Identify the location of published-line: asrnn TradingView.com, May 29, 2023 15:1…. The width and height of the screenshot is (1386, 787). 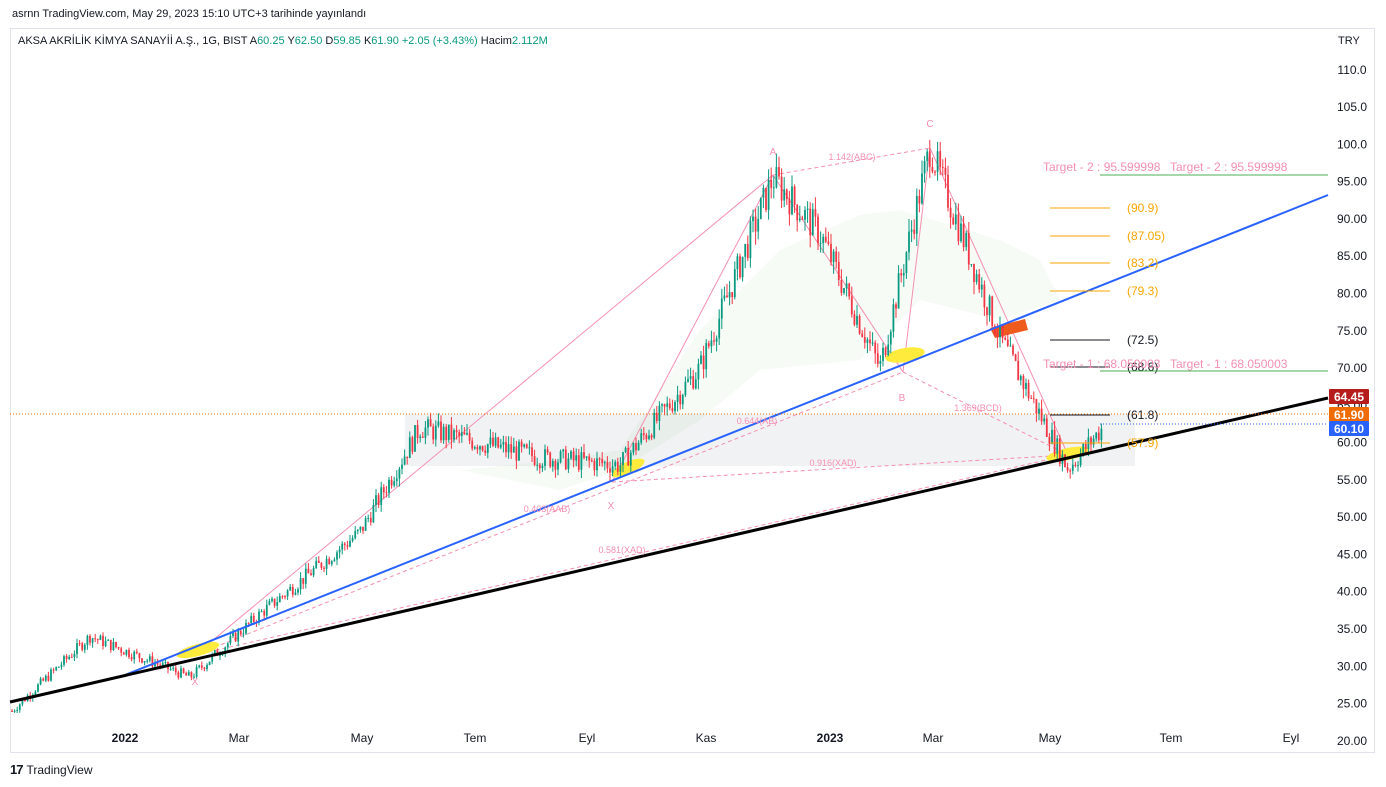
(189, 14).